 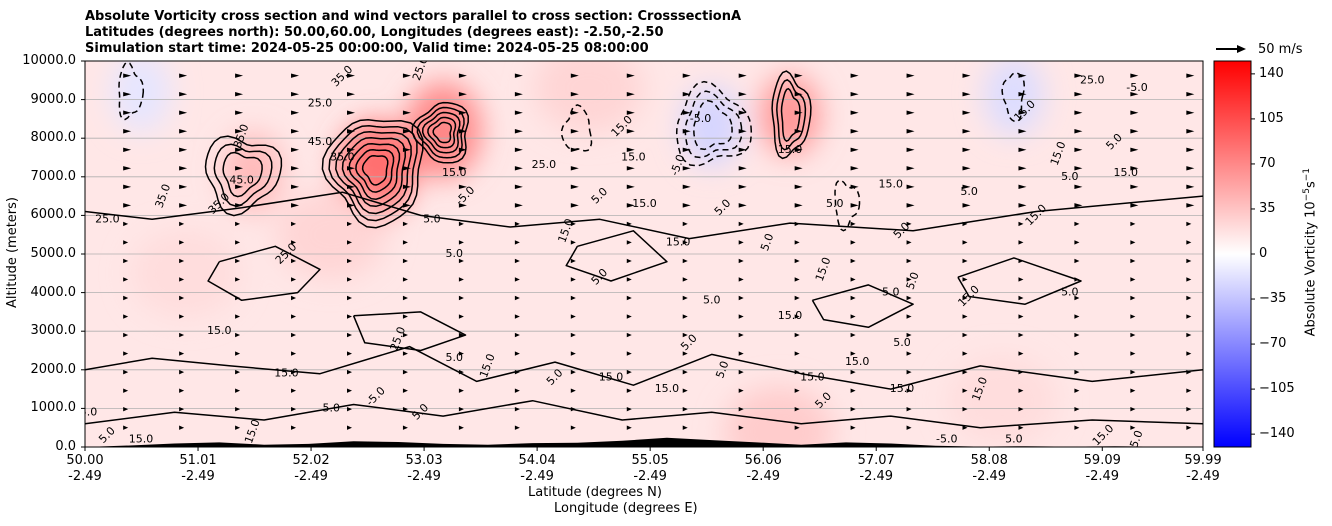 I want to click on x-axis-label-lon: Longitude (degrees E), so click(x=626, y=508).